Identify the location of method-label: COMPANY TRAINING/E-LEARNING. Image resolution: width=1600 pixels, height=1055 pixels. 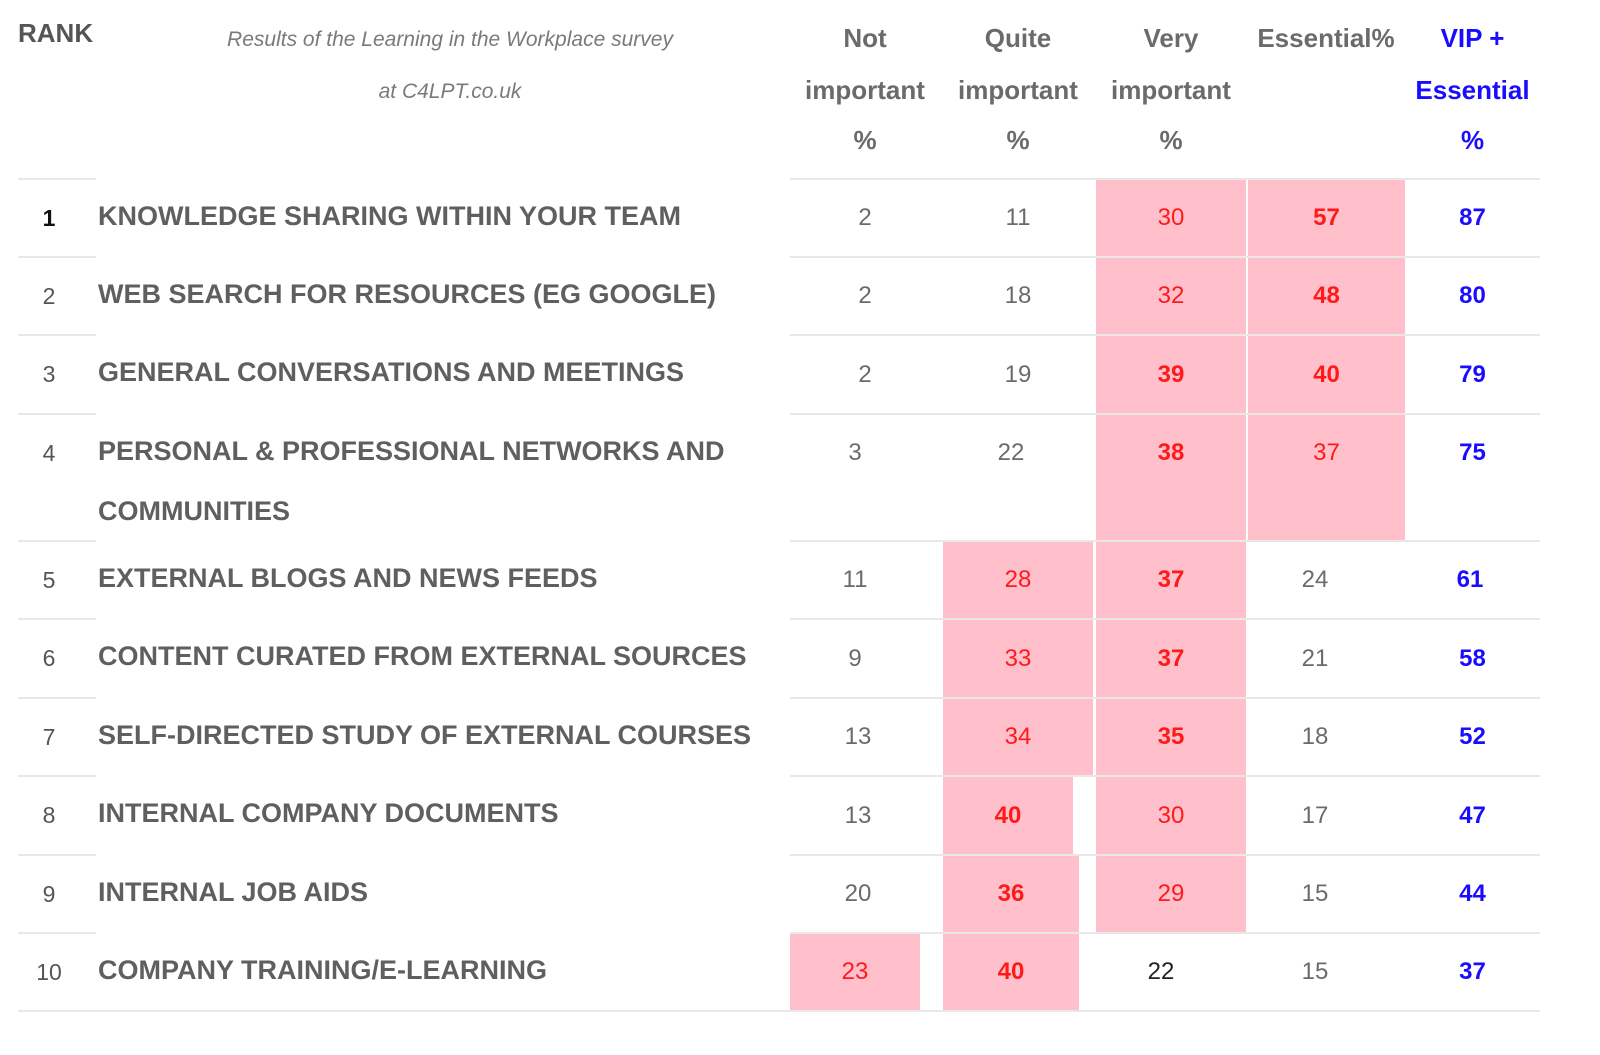
(323, 970).